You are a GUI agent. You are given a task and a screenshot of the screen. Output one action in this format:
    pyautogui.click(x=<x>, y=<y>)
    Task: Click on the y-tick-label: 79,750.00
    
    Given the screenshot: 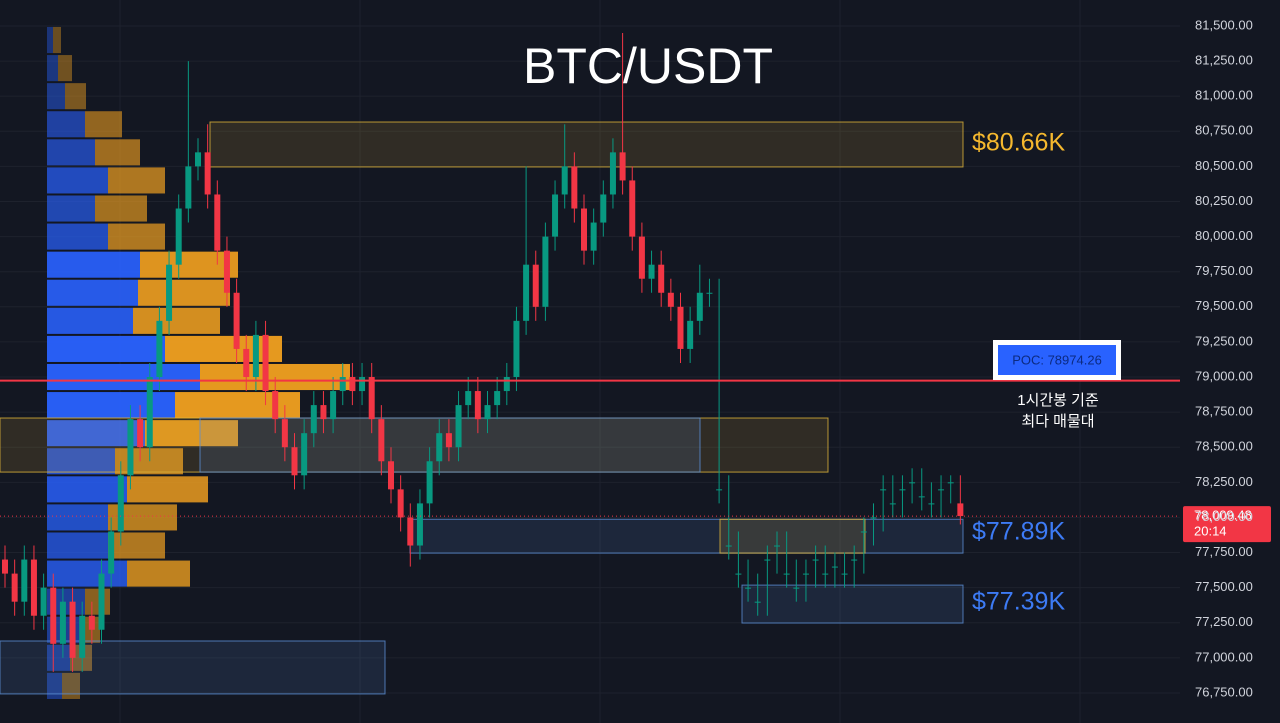 What is the action you would take?
    pyautogui.click(x=1224, y=270)
    